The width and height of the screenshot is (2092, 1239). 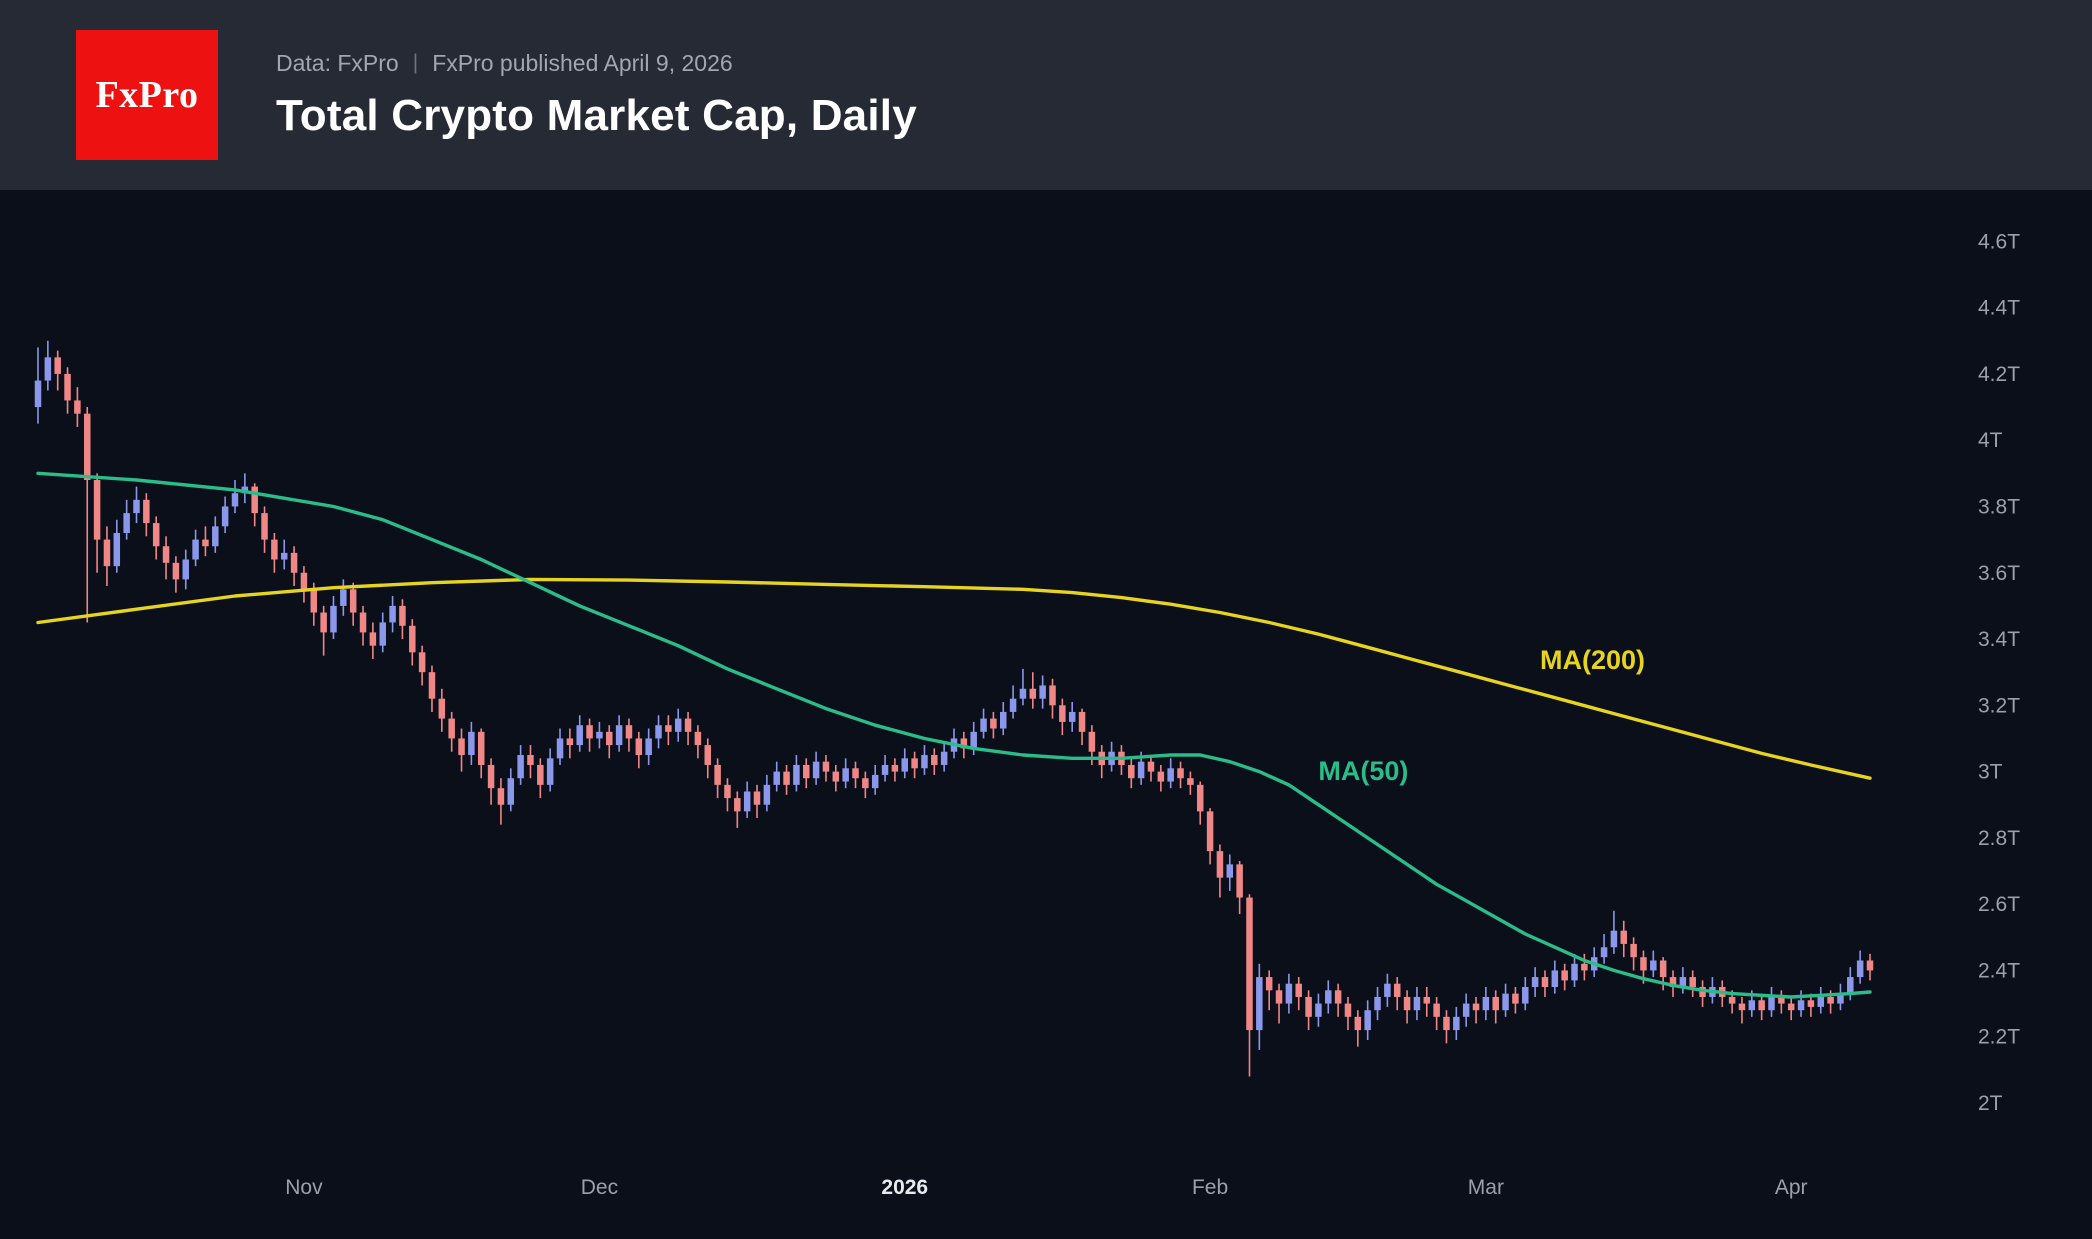 What do you see at coordinates (1999, 573) in the screenshot?
I see `y-axis-label: 3.6T` at bounding box center [1999, 573].